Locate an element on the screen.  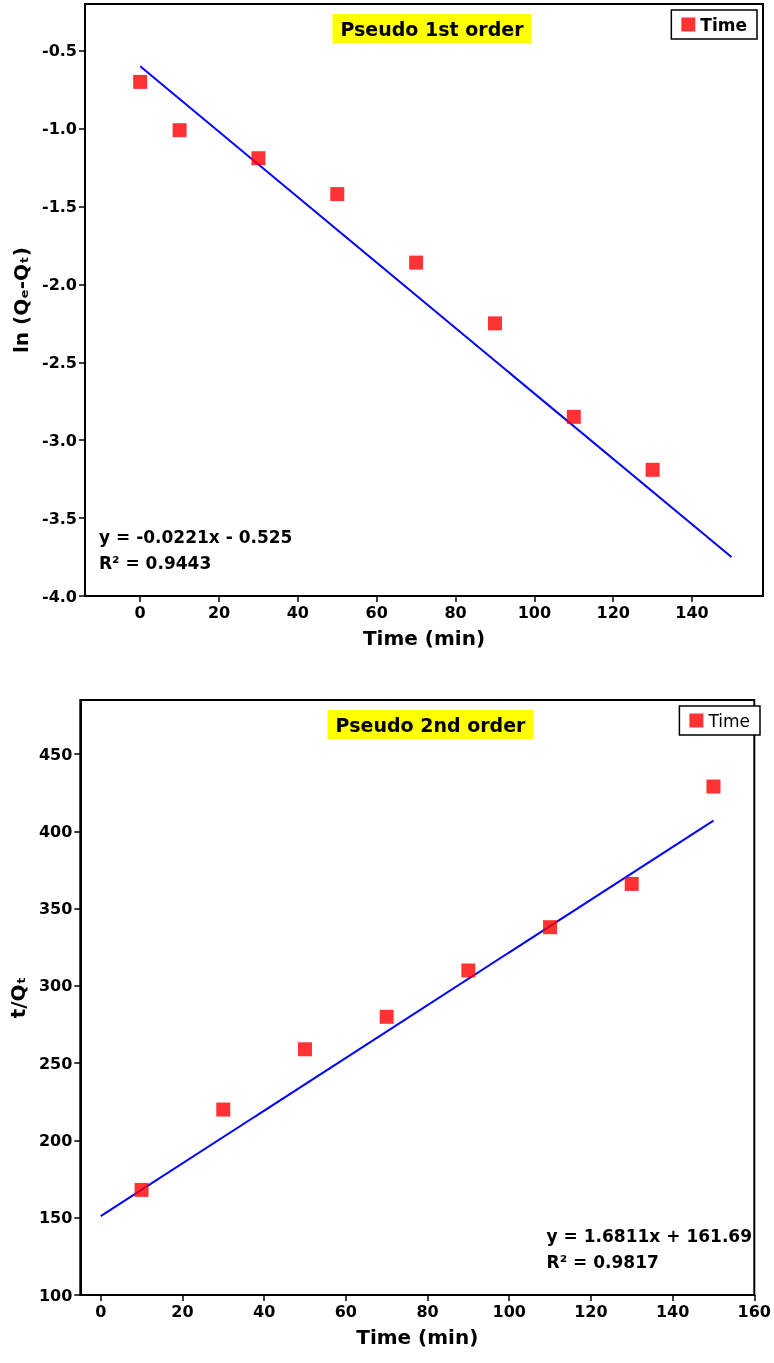
y-tick-label: -3.5 is located at coordinates (59, 518).